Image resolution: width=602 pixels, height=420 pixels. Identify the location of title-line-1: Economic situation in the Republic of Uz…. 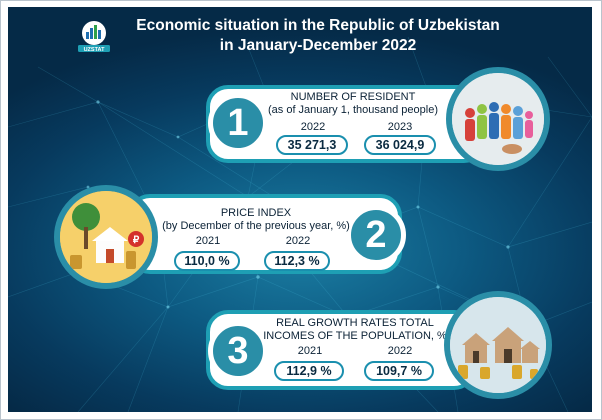
(318, 25).